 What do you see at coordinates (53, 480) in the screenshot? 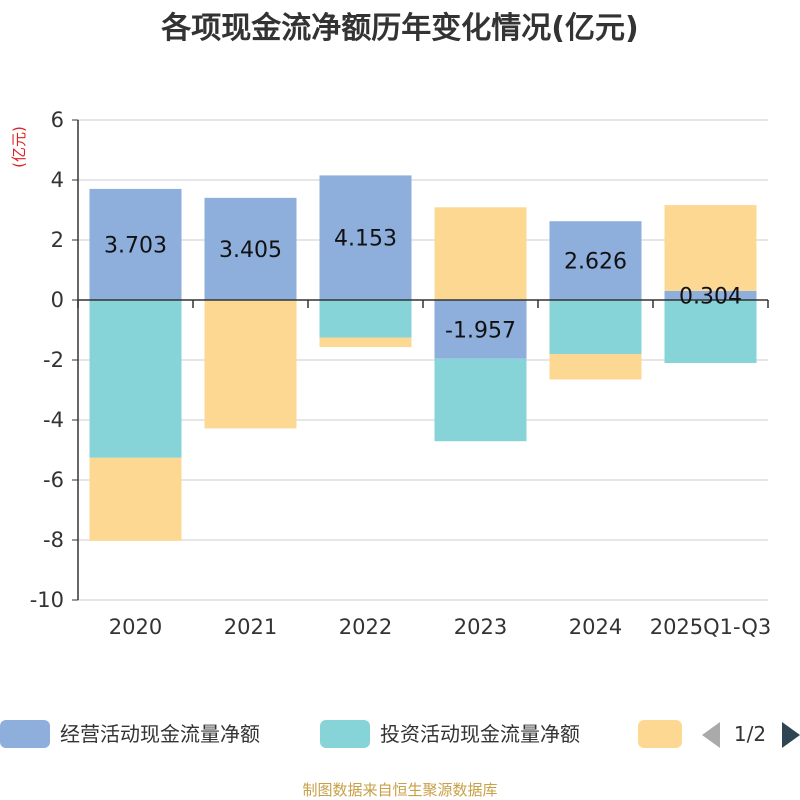
I see `y-tick-label: -6` at bounding box center [53, 480].